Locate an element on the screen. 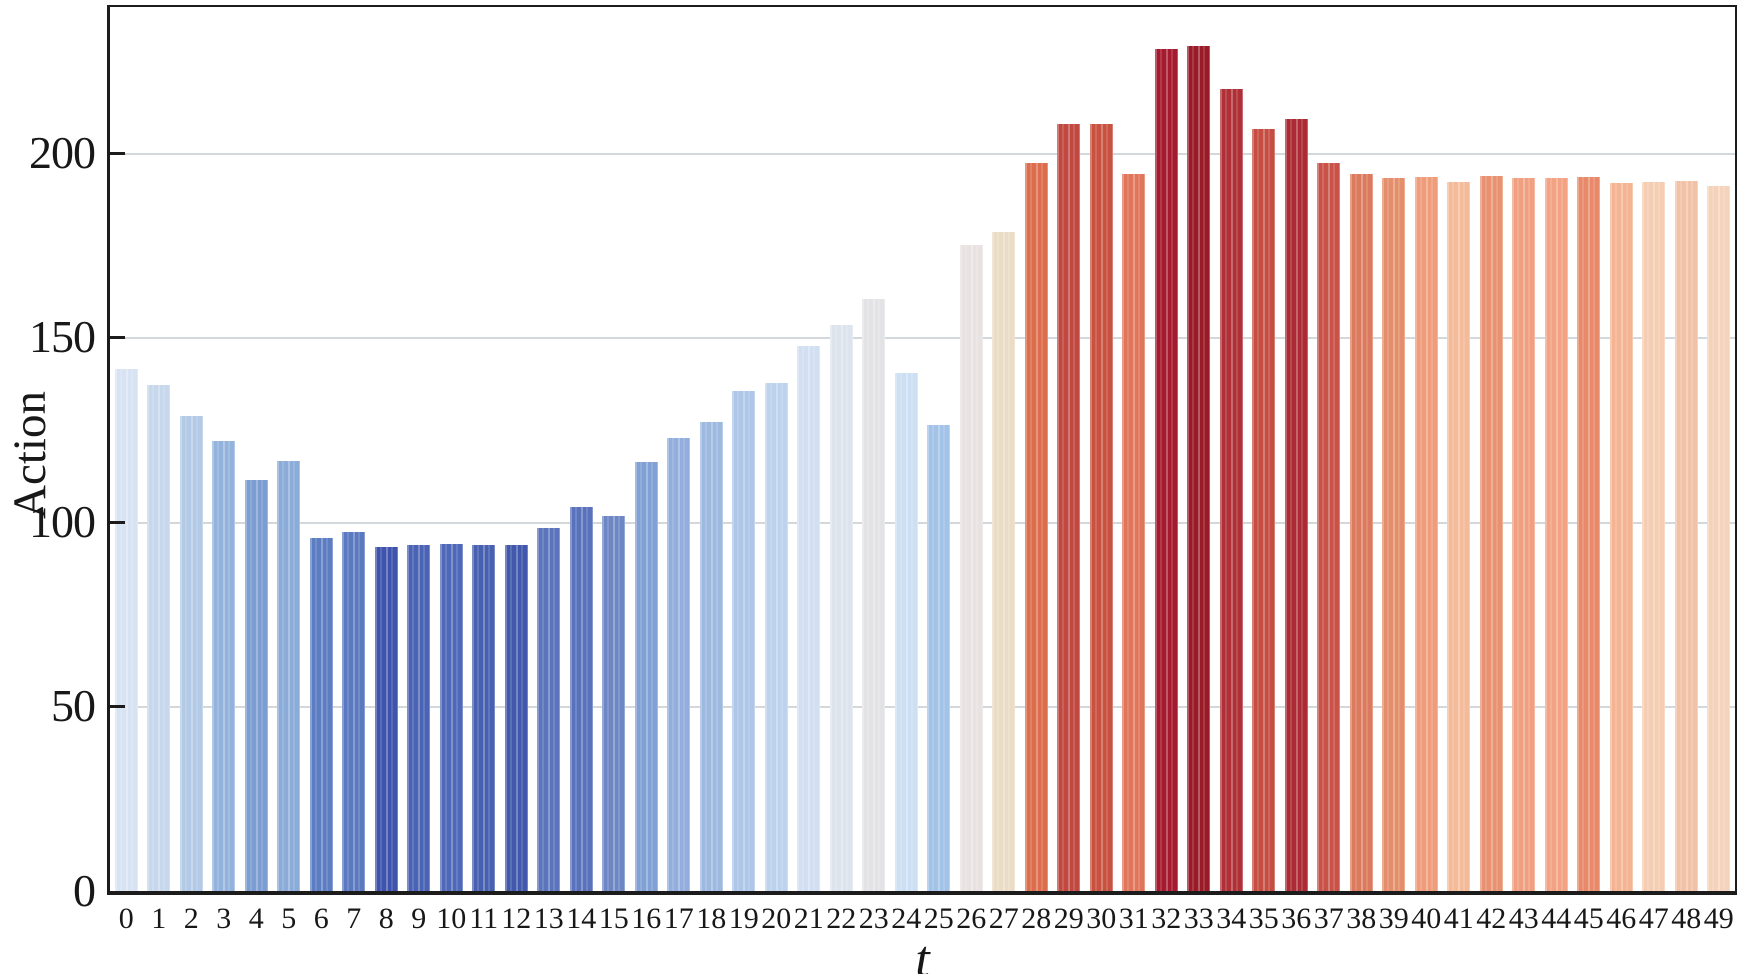  x-tick-label-38: 38 is located at coordinates (1361, 918).